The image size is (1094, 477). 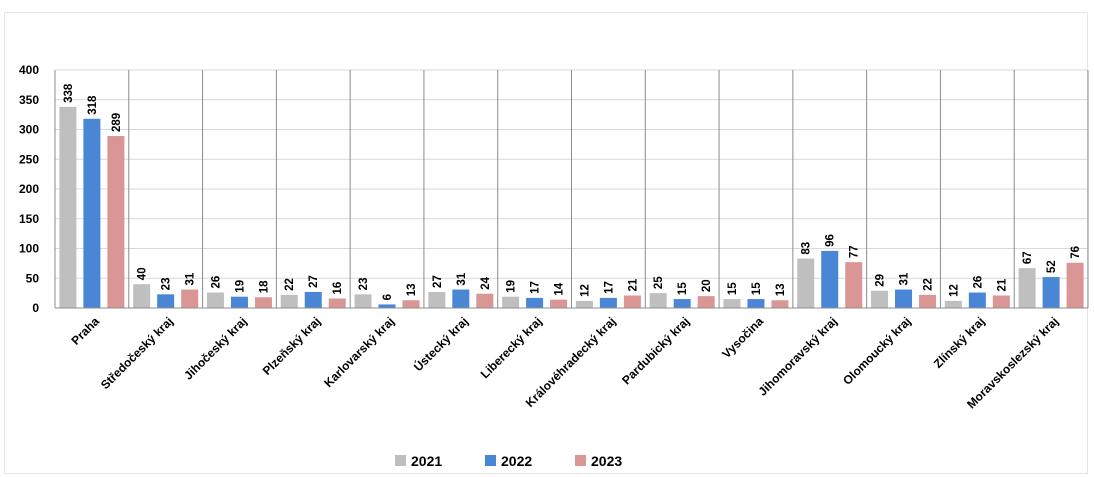 I want to click on x-tick-label: Pardubický kraj, so click(x=655, y=350).